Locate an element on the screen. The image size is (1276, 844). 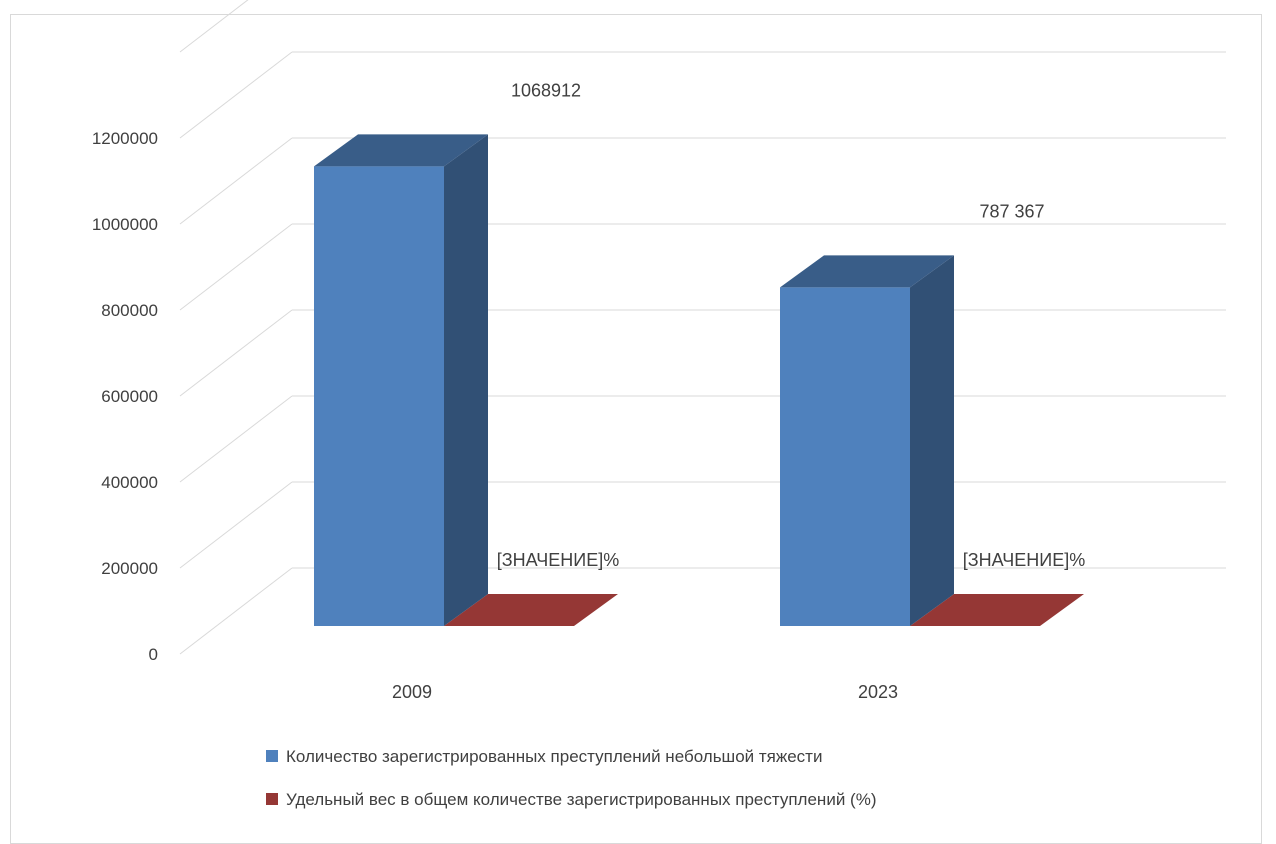
bar-series2-2023 is located at coordinates (997, 610).